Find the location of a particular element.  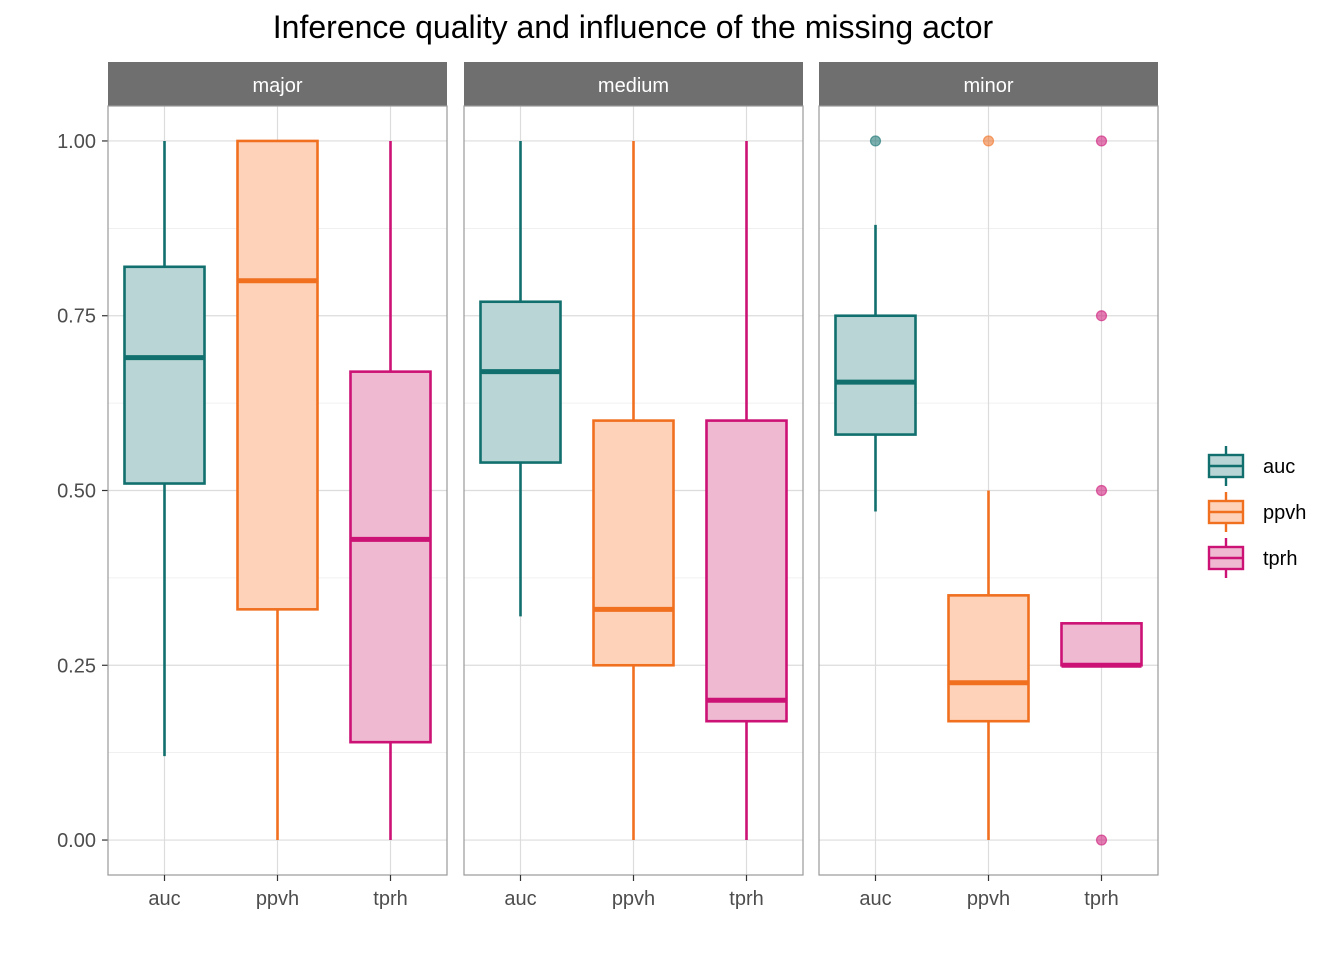

legend-label: auc is located at coordinates (1279, 467).